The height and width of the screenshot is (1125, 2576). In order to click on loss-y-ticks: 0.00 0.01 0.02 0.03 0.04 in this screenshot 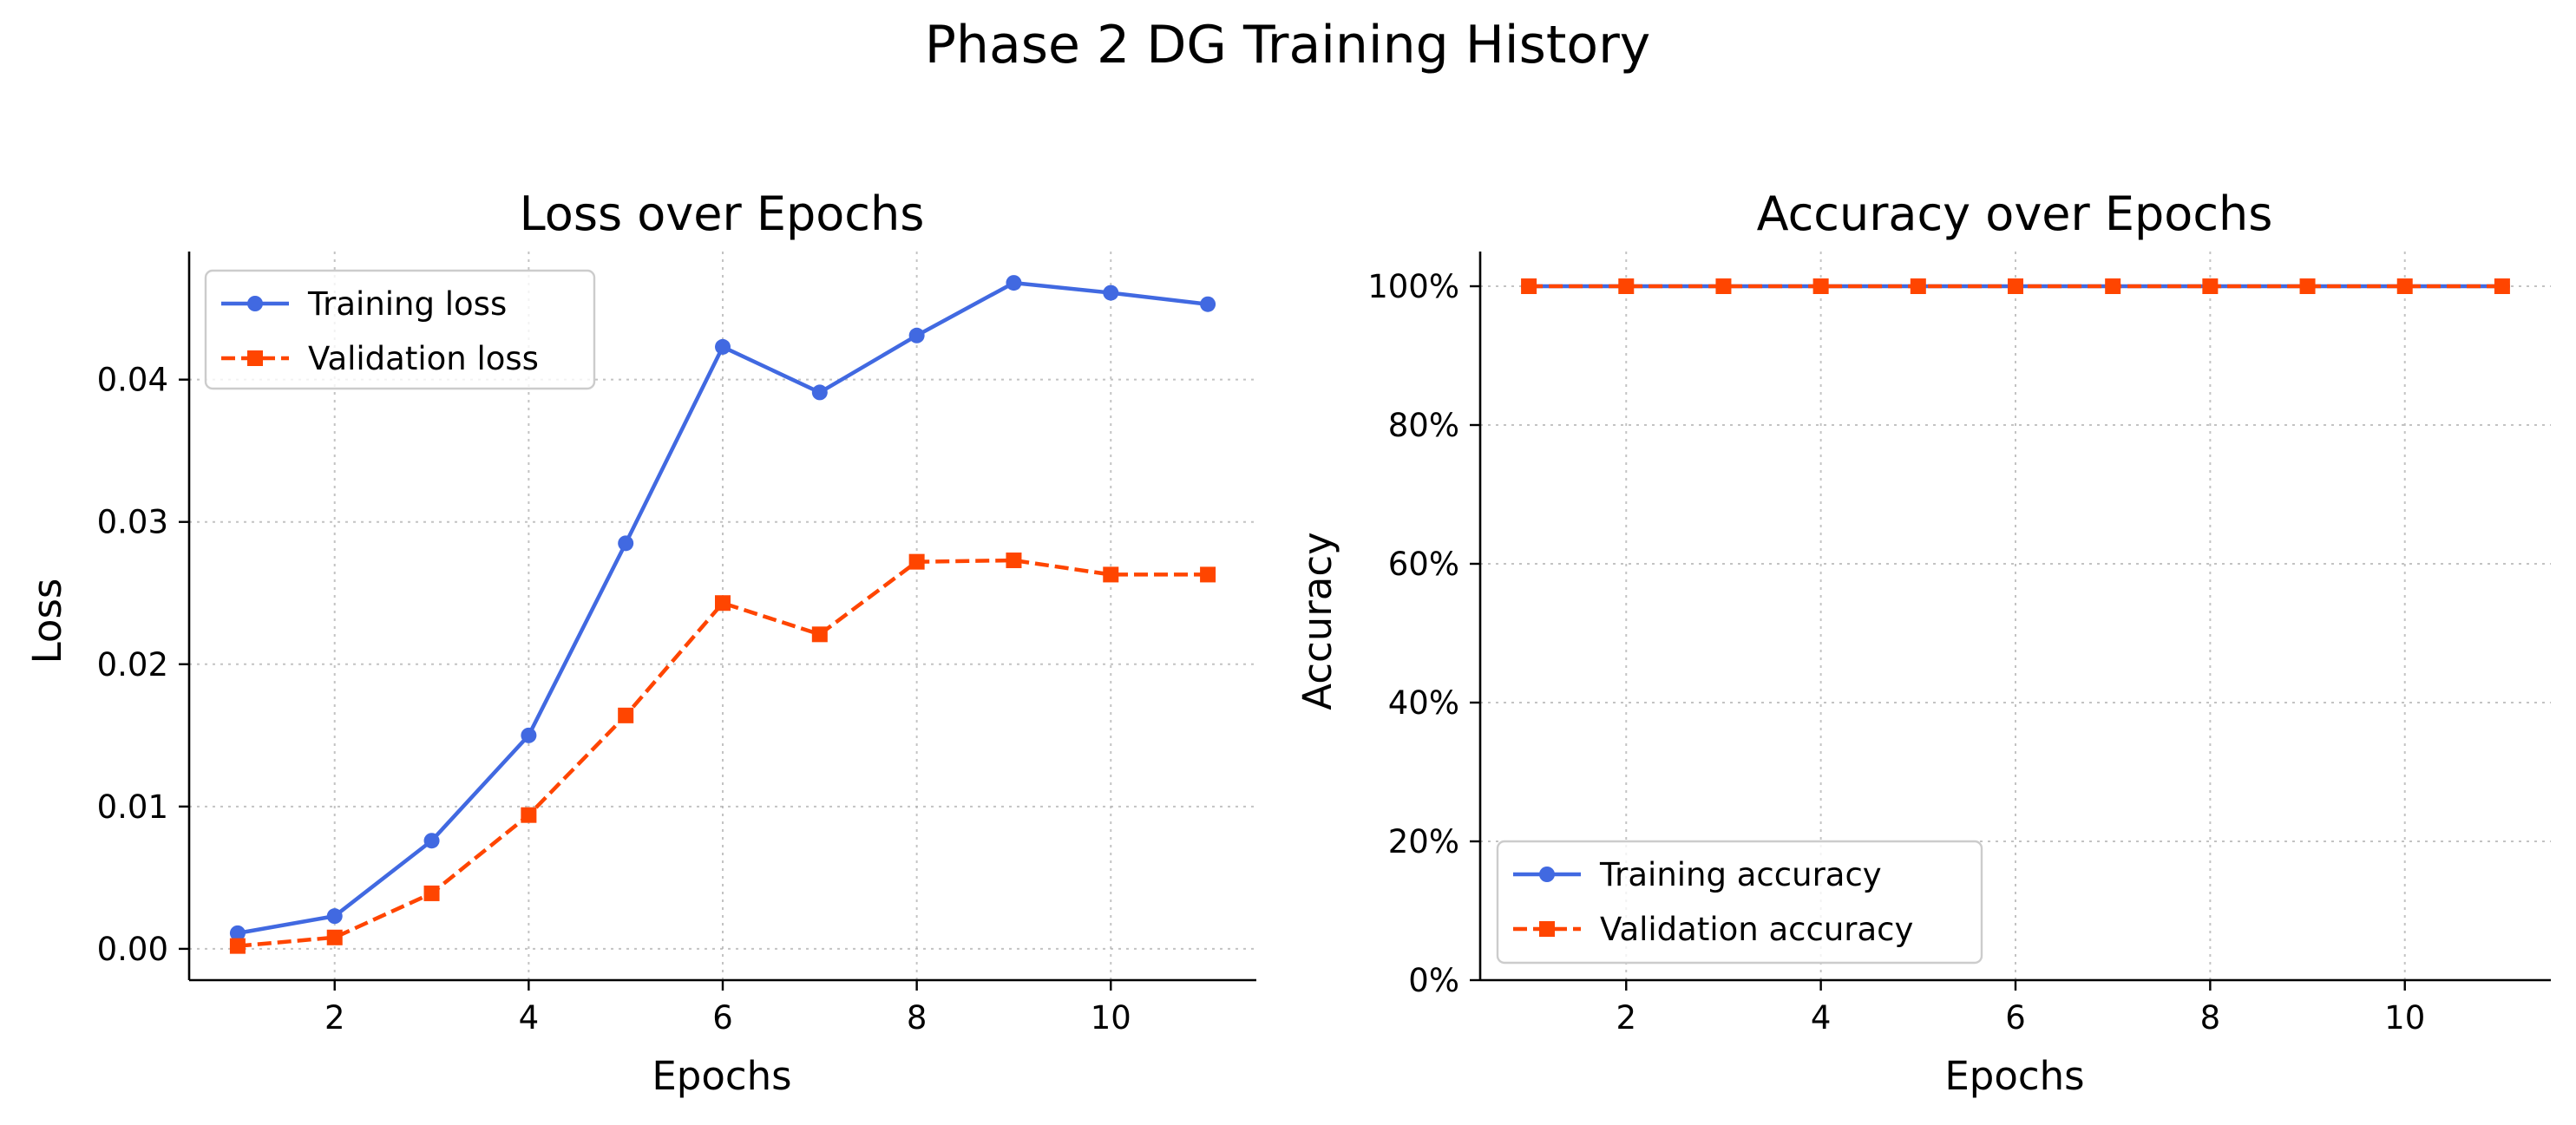, I will do `click(143, 665)`.